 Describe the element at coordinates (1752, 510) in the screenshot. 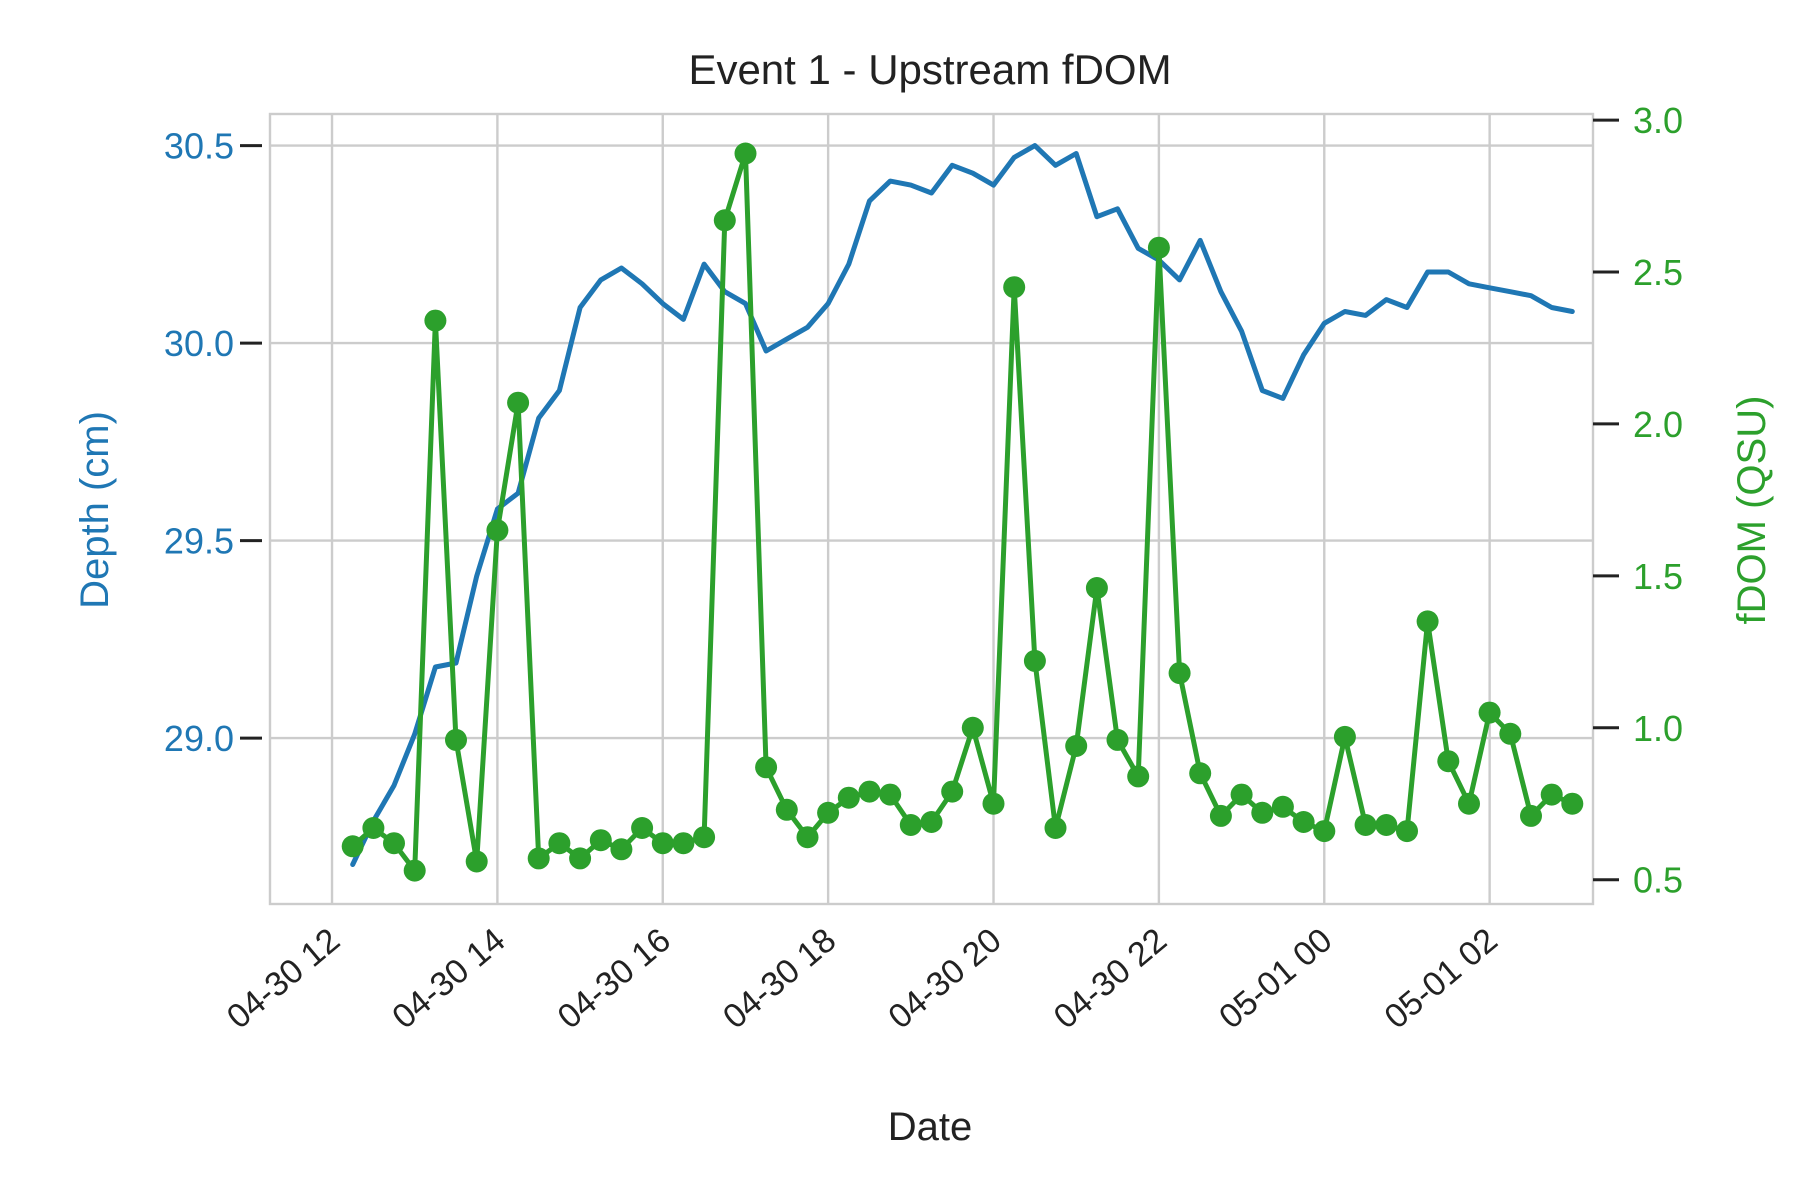

I see `right-y-axis-label: fDOM (QSU)` at that location.